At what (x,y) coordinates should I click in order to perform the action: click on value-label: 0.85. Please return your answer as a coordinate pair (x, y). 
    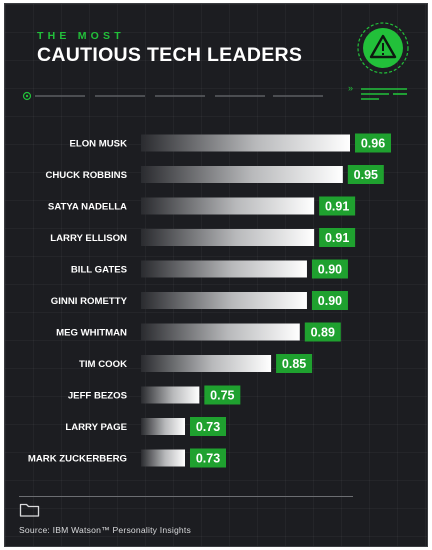
    Looking at the image, I should click on (294, 364).